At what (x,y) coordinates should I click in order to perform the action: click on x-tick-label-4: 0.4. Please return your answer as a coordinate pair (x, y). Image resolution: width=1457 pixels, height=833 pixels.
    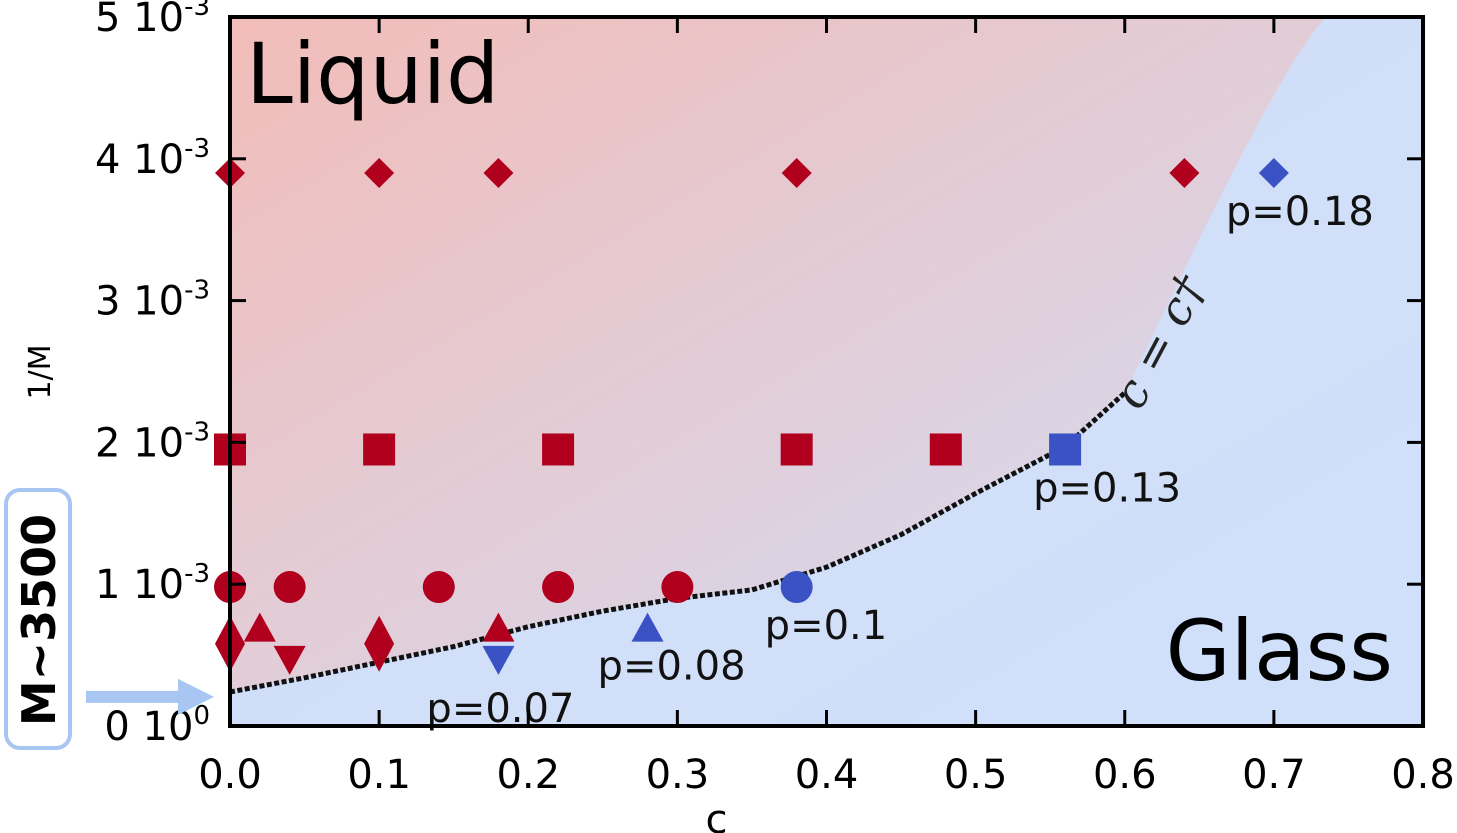
    Looking at the image, I should click on (827, 775).